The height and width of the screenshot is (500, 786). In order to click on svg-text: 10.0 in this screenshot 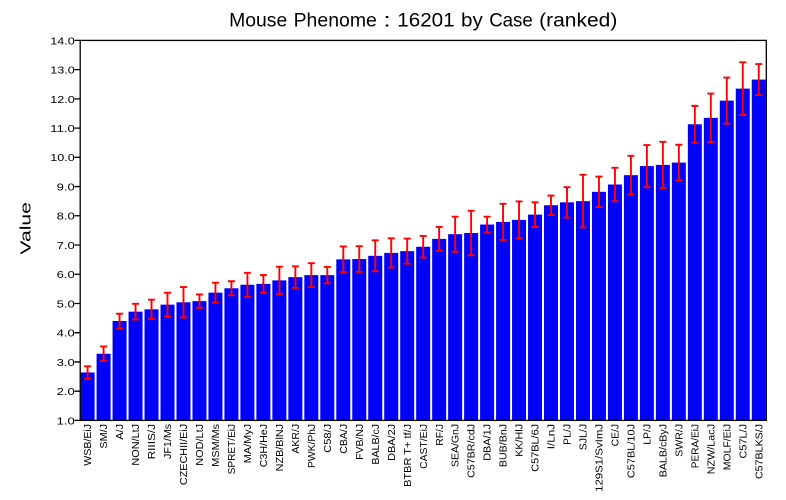, I will do `click(62, 158)`.